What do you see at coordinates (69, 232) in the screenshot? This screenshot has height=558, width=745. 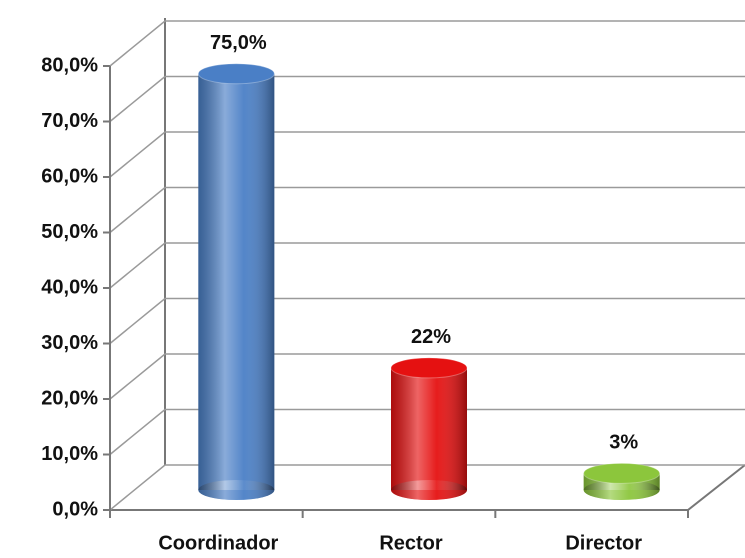 I see `y-tick-label: 50,0%` at bounding box center [69, 232].